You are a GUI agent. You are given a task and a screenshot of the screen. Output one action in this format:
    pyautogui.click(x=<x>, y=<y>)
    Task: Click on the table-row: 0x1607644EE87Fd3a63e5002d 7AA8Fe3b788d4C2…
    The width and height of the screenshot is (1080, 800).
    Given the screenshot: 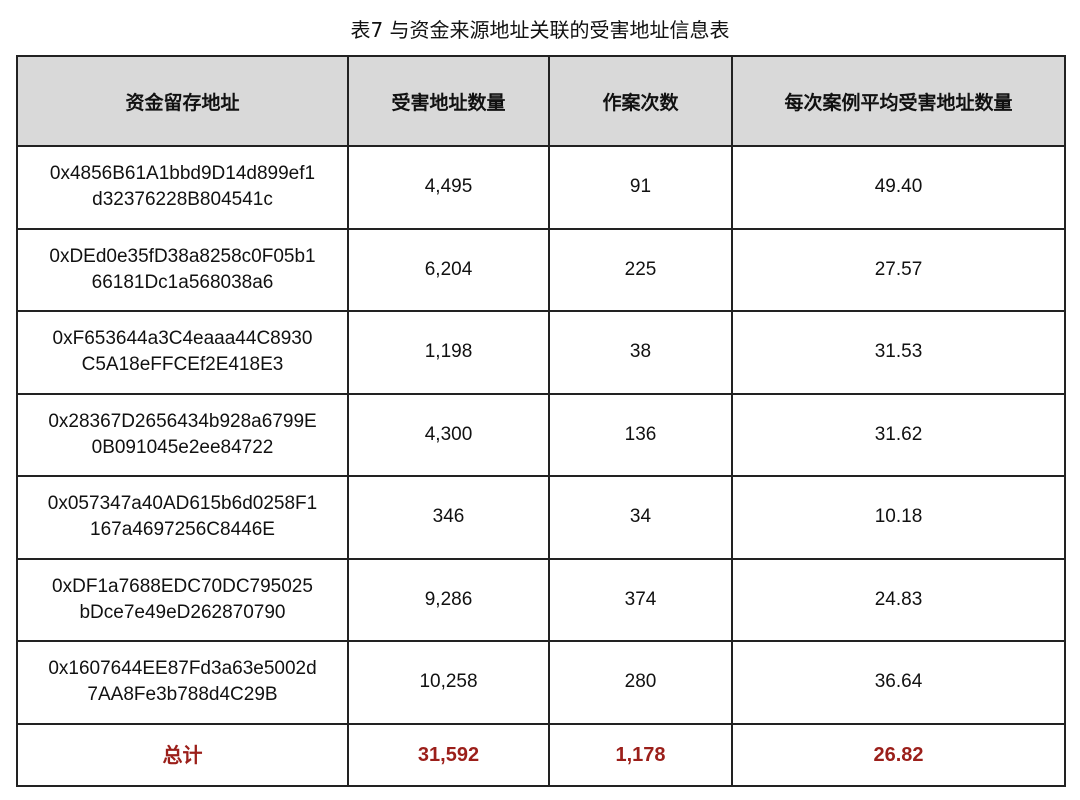 What is the action you would take?
    pyautogui.click(x=541, y=682)
    